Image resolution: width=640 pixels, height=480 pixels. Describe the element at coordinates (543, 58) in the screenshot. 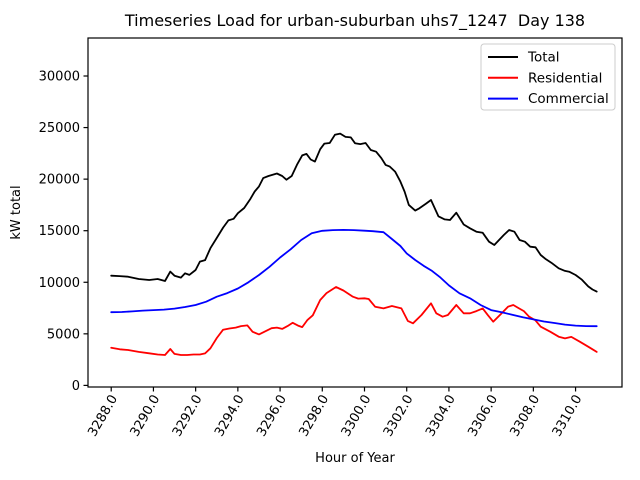

I see `legend-label-total: Total` at that location.